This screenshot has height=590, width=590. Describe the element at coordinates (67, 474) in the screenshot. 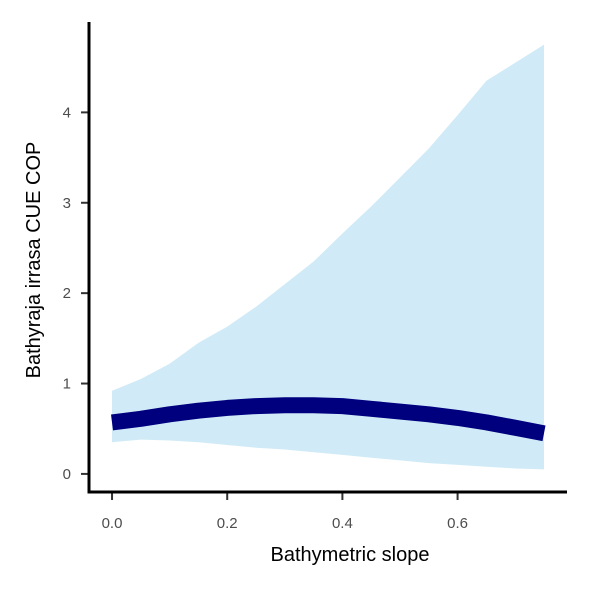

I see `y-tick-label: 0` at that location.